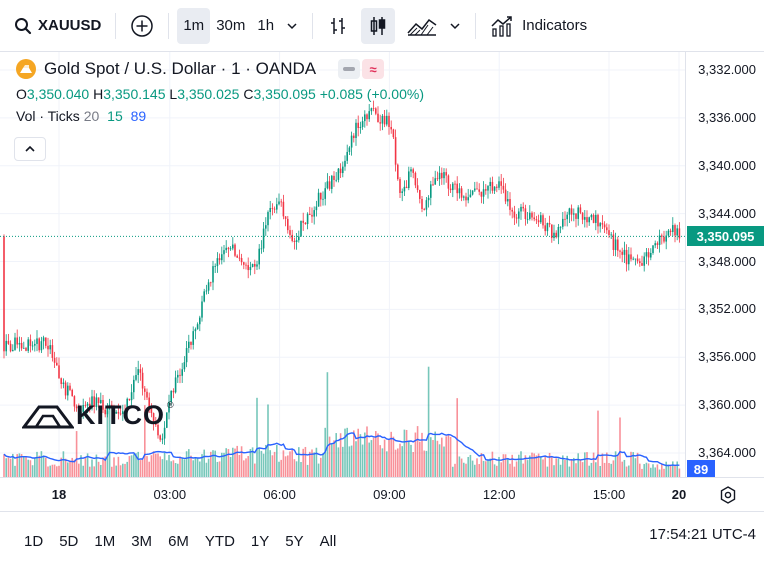 This screenshot has height=571, width=764. Describe the element at coordinates (105, 541) in the screenshot. I see `range-1m-button: 1M` at that location.